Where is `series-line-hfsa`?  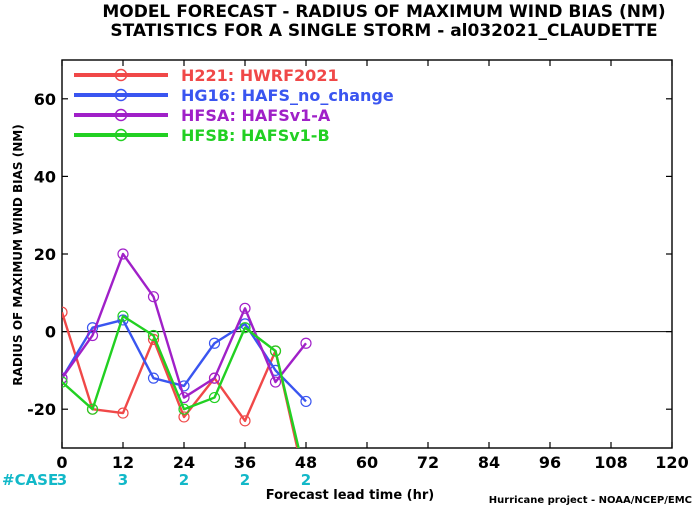 series-line-hfsa is located at coordinates (184, 325).